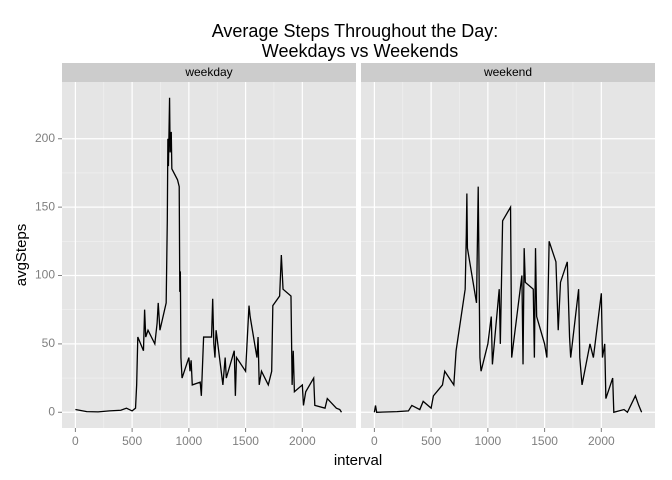  What do you see at coordinates (358, 460) in the screenshot?
I see `x-axis-label: interval` at bounding box center [358, 460].